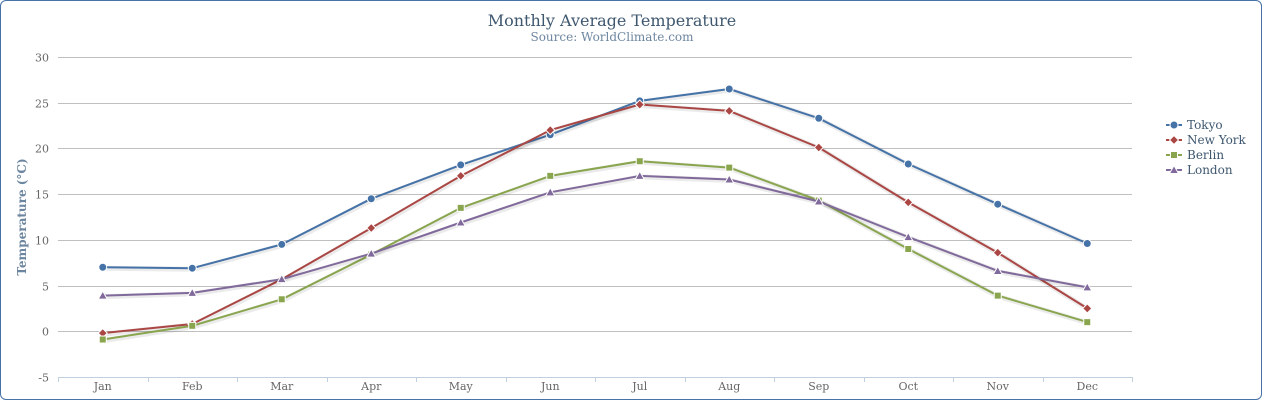 Image resolution: width=1262 pixels, height=400 pixels. What do you see at coordinates (43, 378) in the screenshot?
I see `y-tick-label: -5` at bounding box center [43, 378].